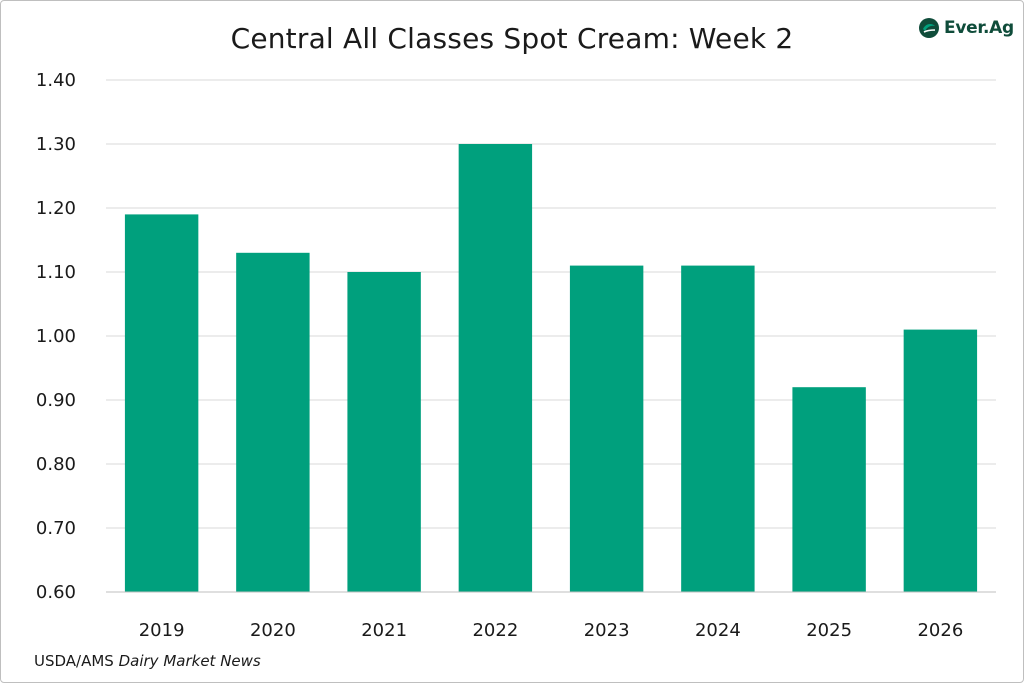  What do you see at coordinates (829, 630) in the screenshot?
I see `x-tick-label: 2025` at bounding box center [829, 630].